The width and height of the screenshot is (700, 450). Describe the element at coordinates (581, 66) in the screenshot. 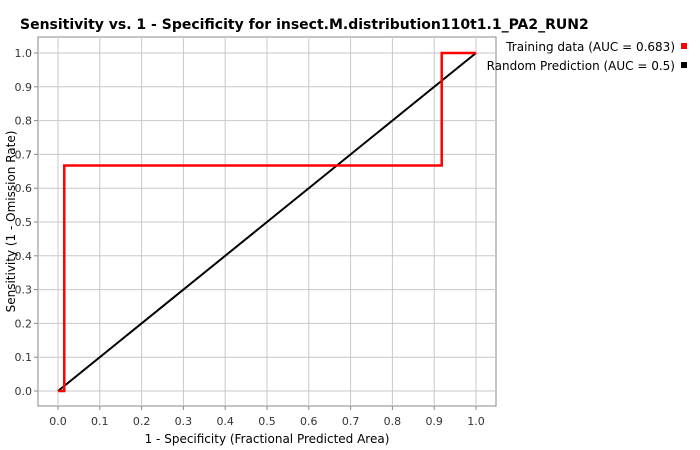

I see `legend-label-random-prediction: Random Prediction (AUC = 0.5)` at that location.